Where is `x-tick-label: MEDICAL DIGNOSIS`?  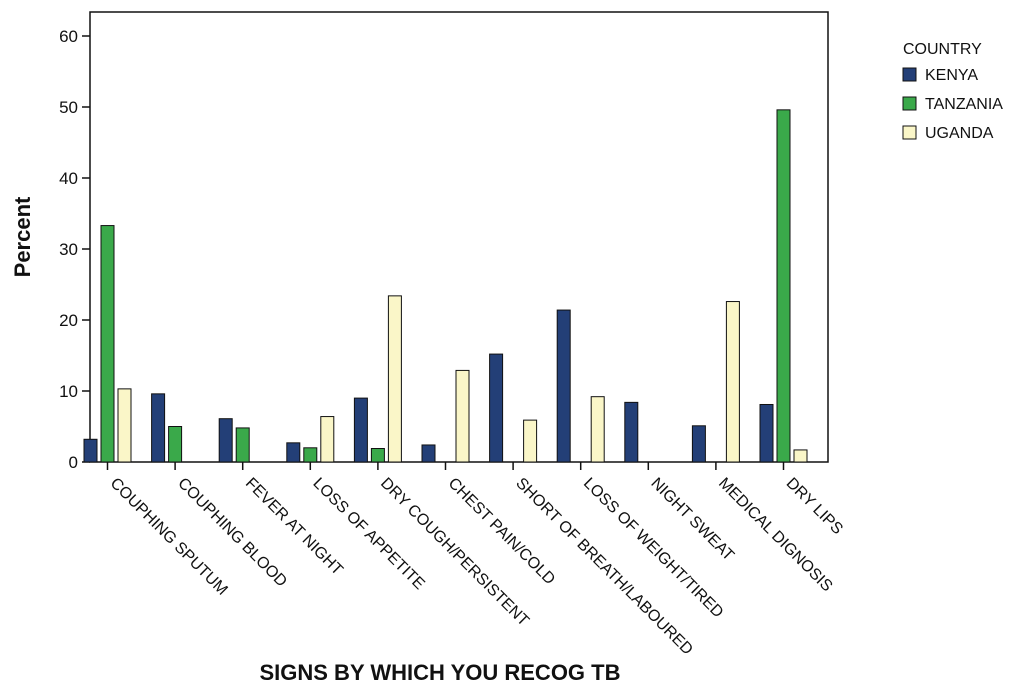
x-tick-label: MEDICAL DIGNOSIS is located at coordinates (775, 535).